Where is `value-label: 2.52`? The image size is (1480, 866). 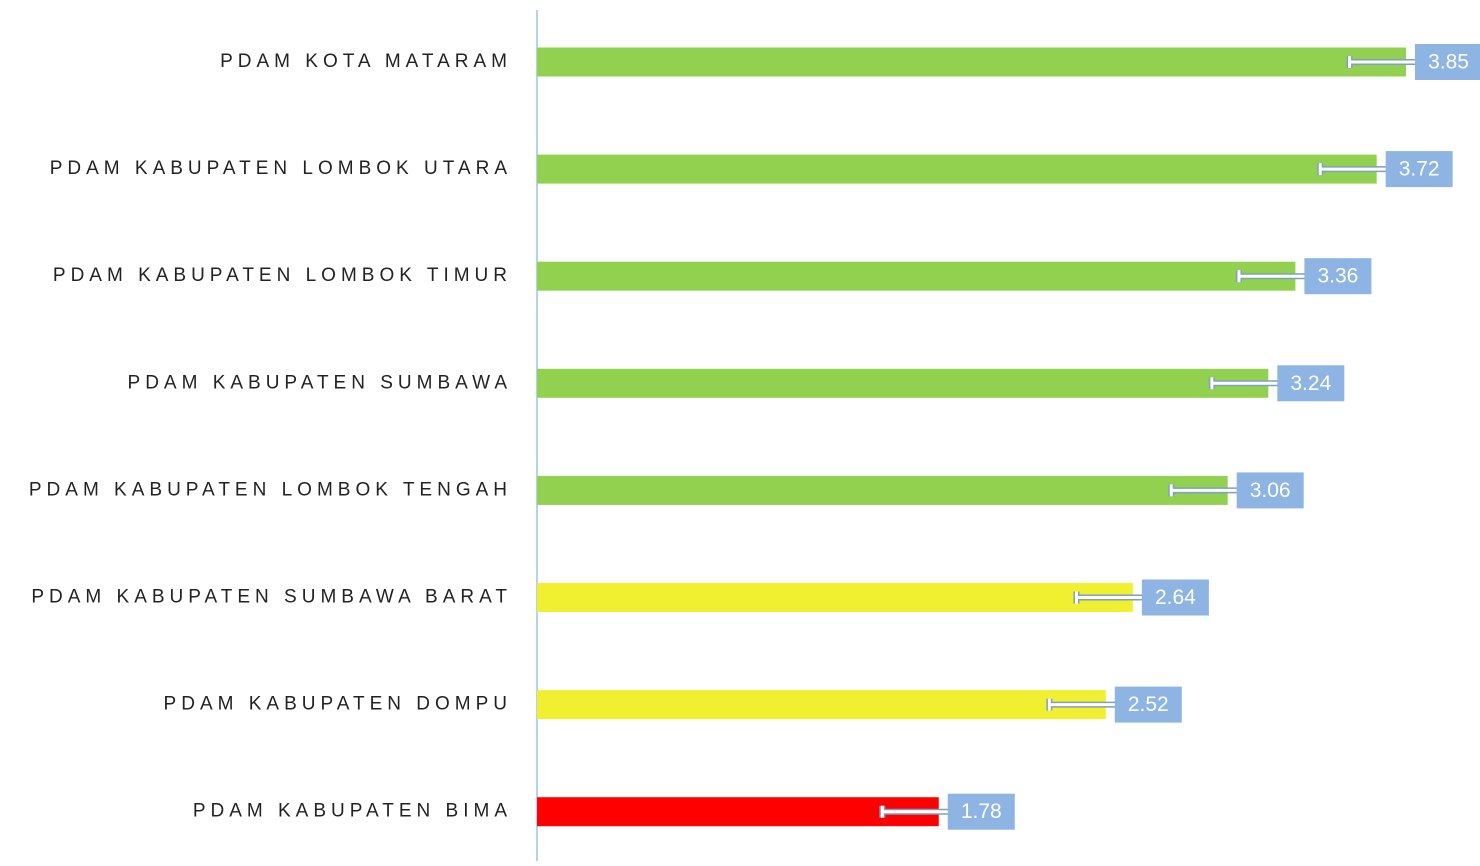 value-label: 2.52 is located at coordinates (1148, 704).